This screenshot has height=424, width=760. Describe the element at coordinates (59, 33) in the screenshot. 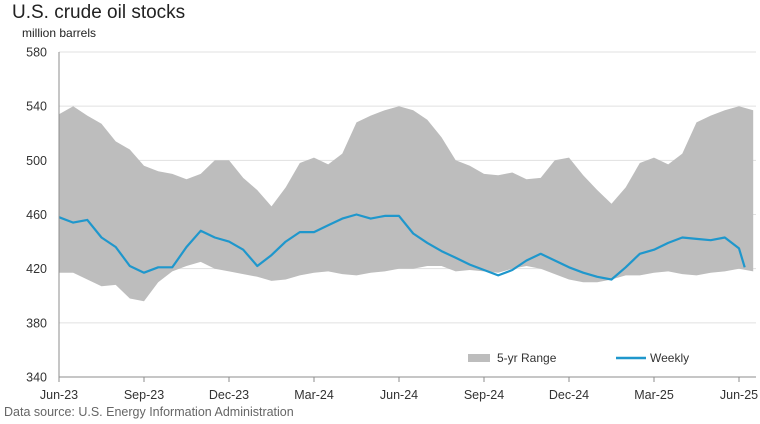

I see `y-axis-unit-label: million barrels` at that location.